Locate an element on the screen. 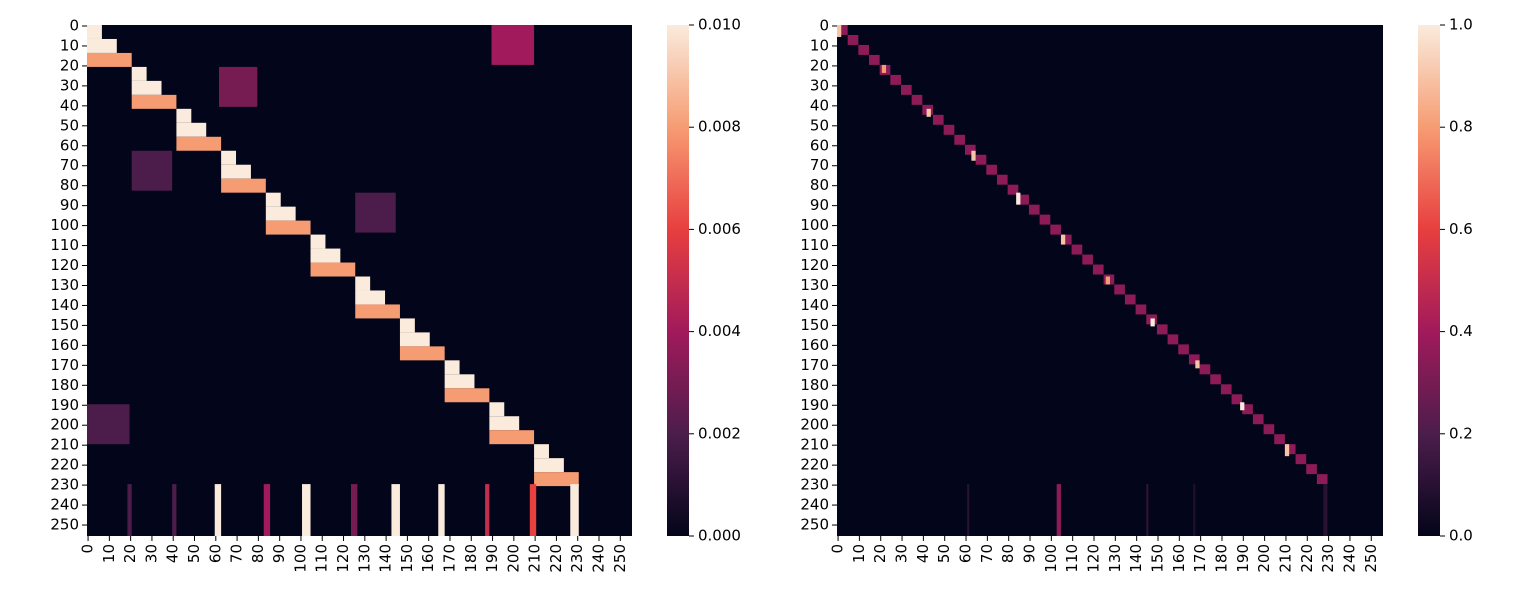 Image resolution: width=1540 pixels, height=612 pixels. y-tick-label: 110 is located at coordinates (814, 245).